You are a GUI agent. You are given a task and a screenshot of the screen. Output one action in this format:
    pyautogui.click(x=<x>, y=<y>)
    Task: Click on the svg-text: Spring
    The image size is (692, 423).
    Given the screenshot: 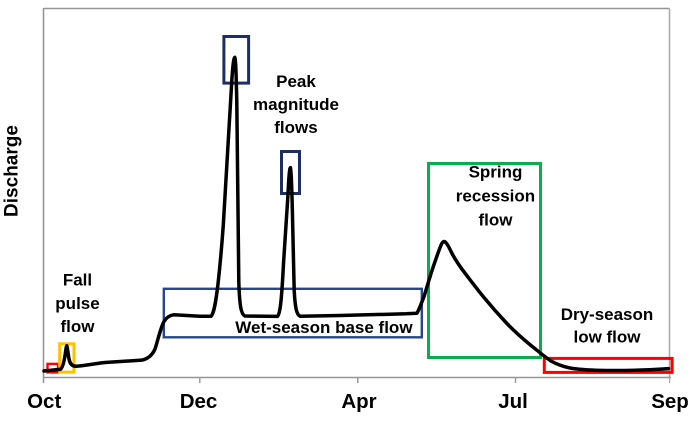 What is the action you would take?
    pyautogui.click(x=496, y=172)
    